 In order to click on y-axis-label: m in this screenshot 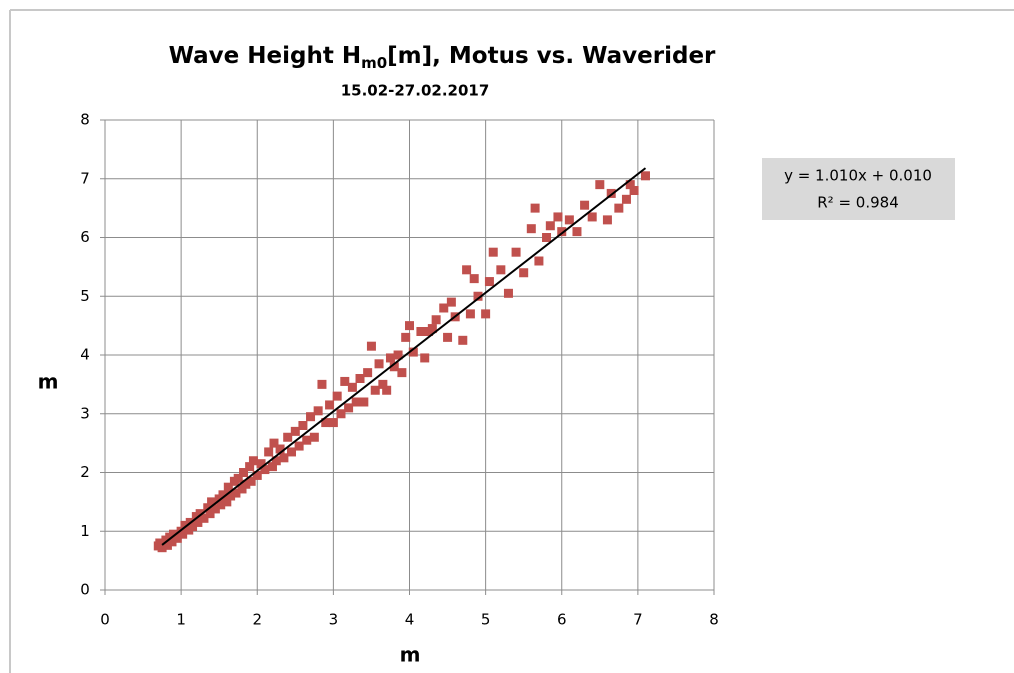, I will do `click(48, 382)`.